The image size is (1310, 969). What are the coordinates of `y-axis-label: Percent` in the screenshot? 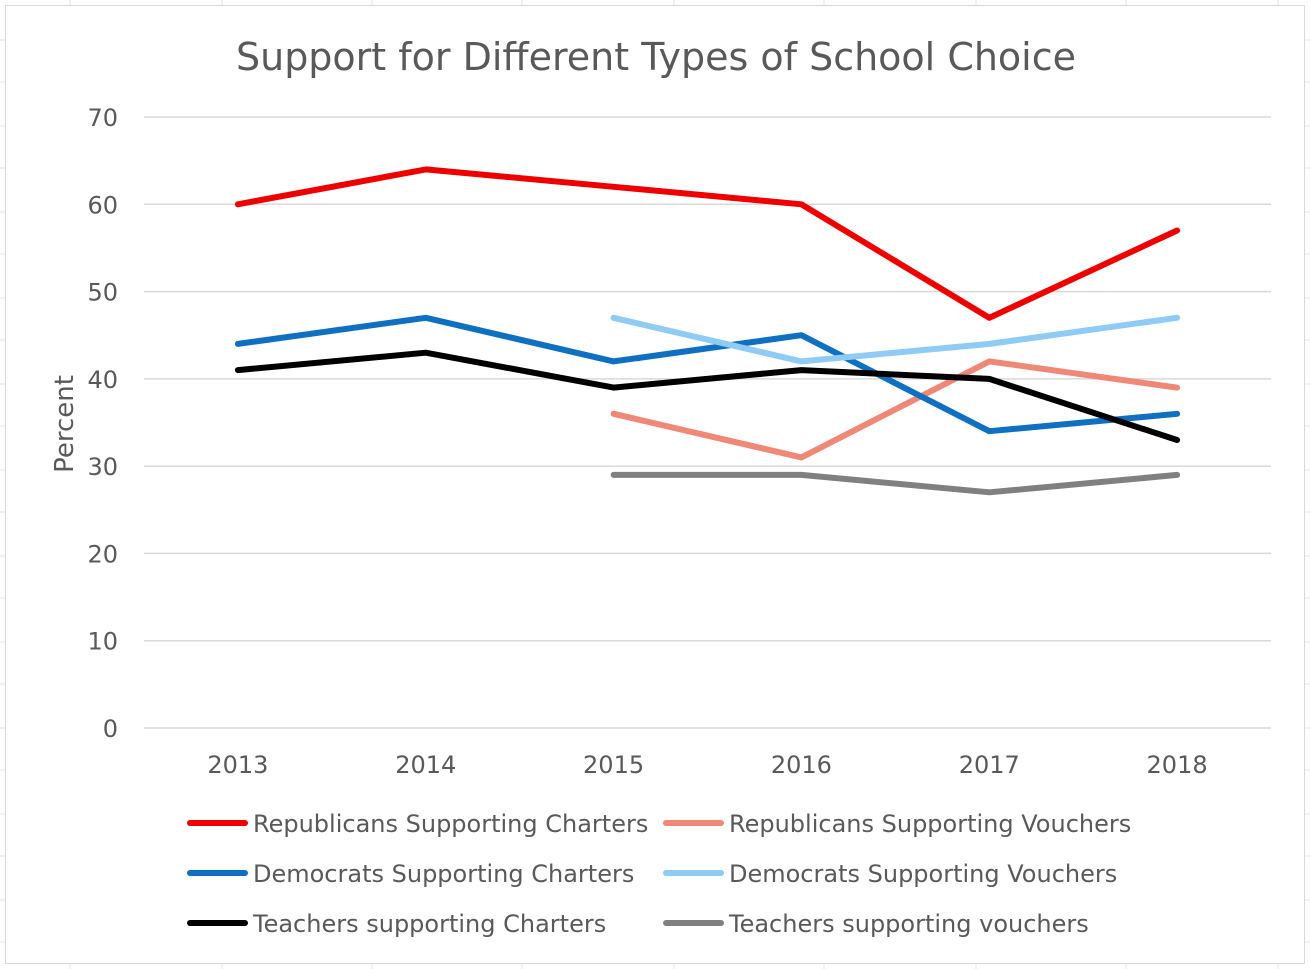 It's located at (65, 424).